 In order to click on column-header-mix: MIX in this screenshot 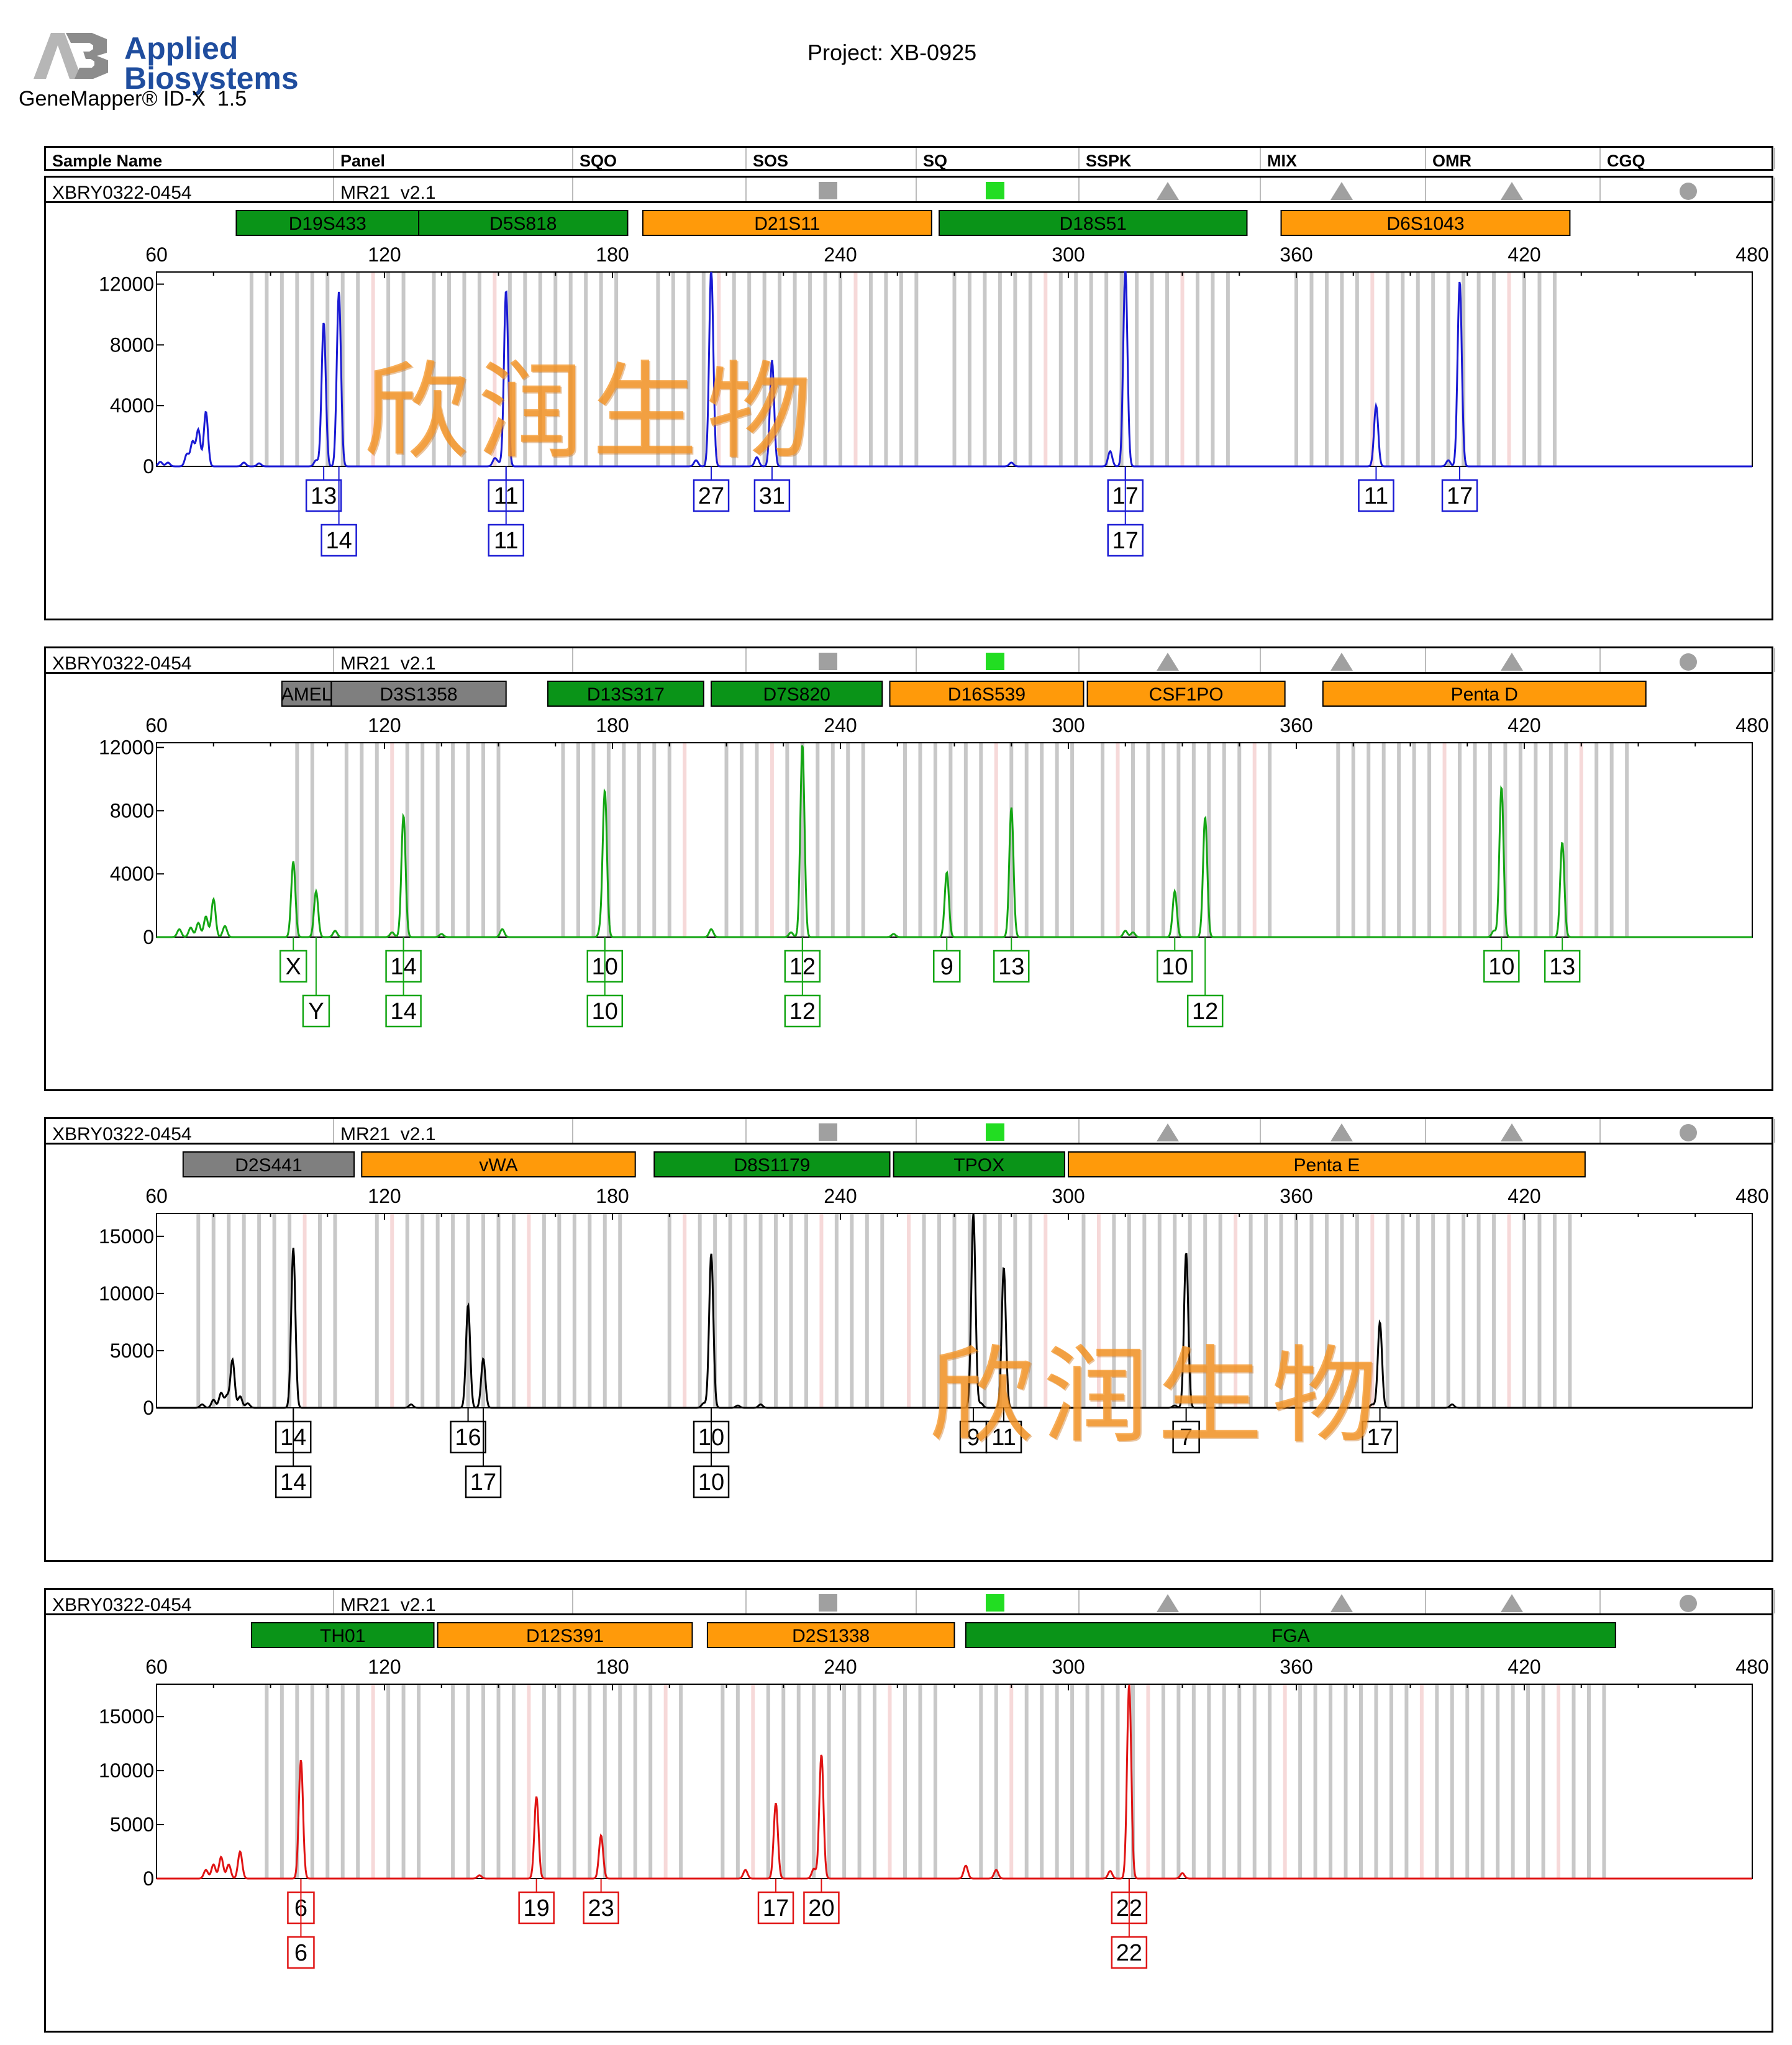, I will do `click(1343, 159)`.